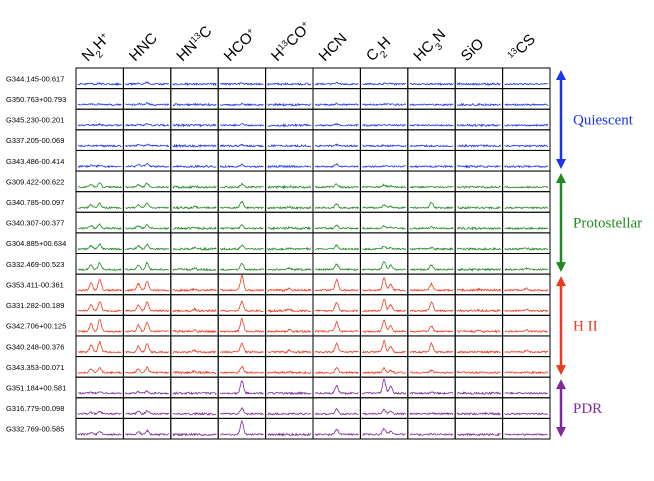 This screenshot has width=654, height=481. What do you see at coordinates (143, 47) in the screenshot?
I see `molecule-header: HNC` at bounding box center [143, 47].